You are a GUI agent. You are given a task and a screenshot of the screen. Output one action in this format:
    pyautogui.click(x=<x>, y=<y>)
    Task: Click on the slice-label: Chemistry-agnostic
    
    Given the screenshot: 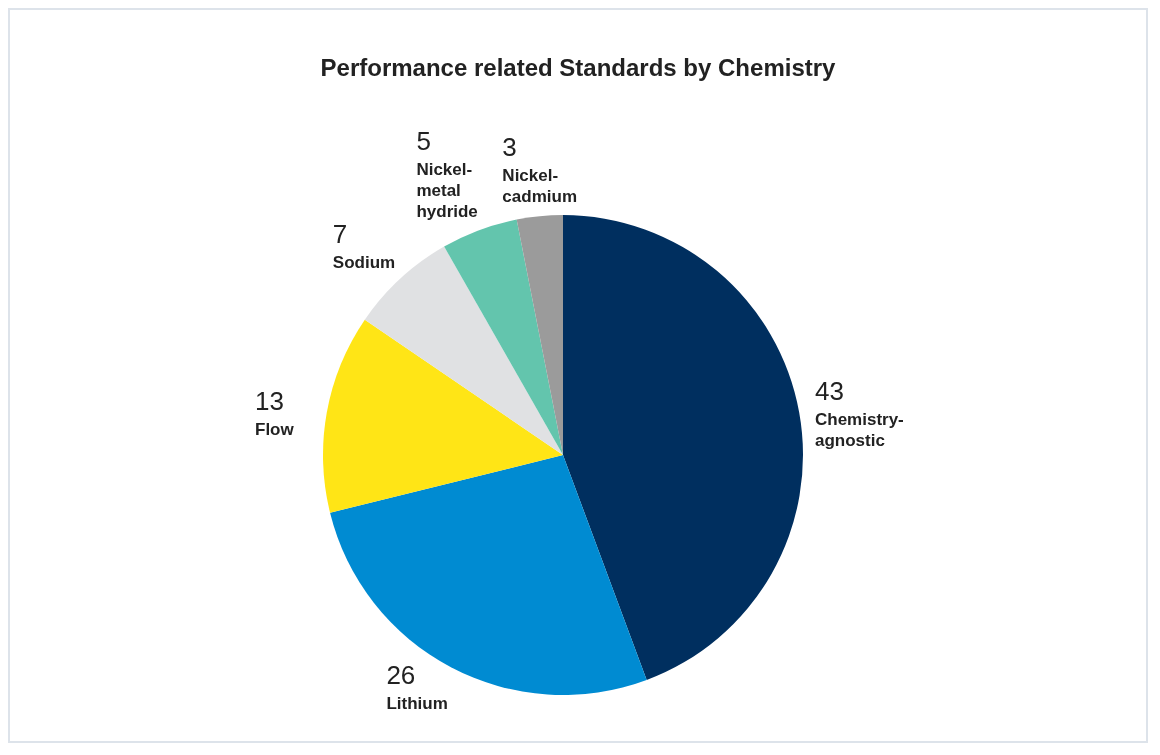 What is the action you would take?
    pyautogui.click(x=859, y=429)
    